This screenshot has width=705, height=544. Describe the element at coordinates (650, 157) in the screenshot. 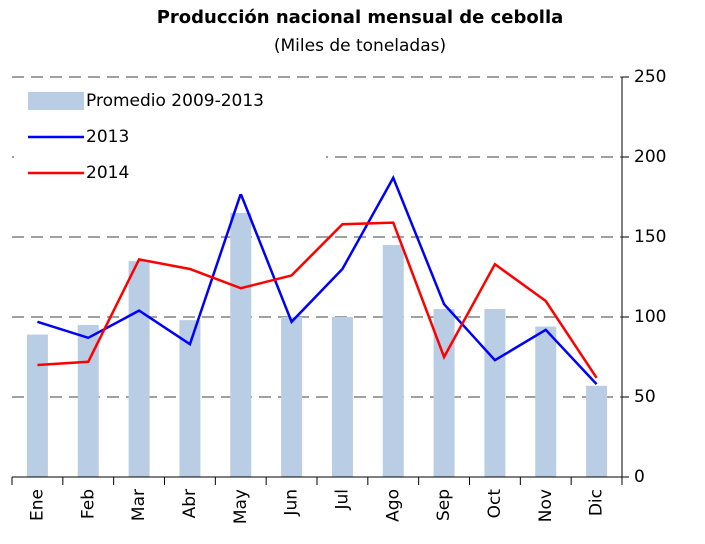

I see `y-tick-label: 200` at that location.